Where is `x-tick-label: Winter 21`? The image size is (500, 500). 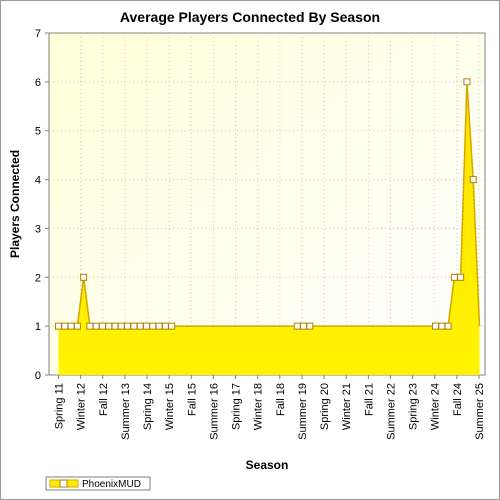
x-tick-label: Winter 21 is located at coordinates (347, 406).